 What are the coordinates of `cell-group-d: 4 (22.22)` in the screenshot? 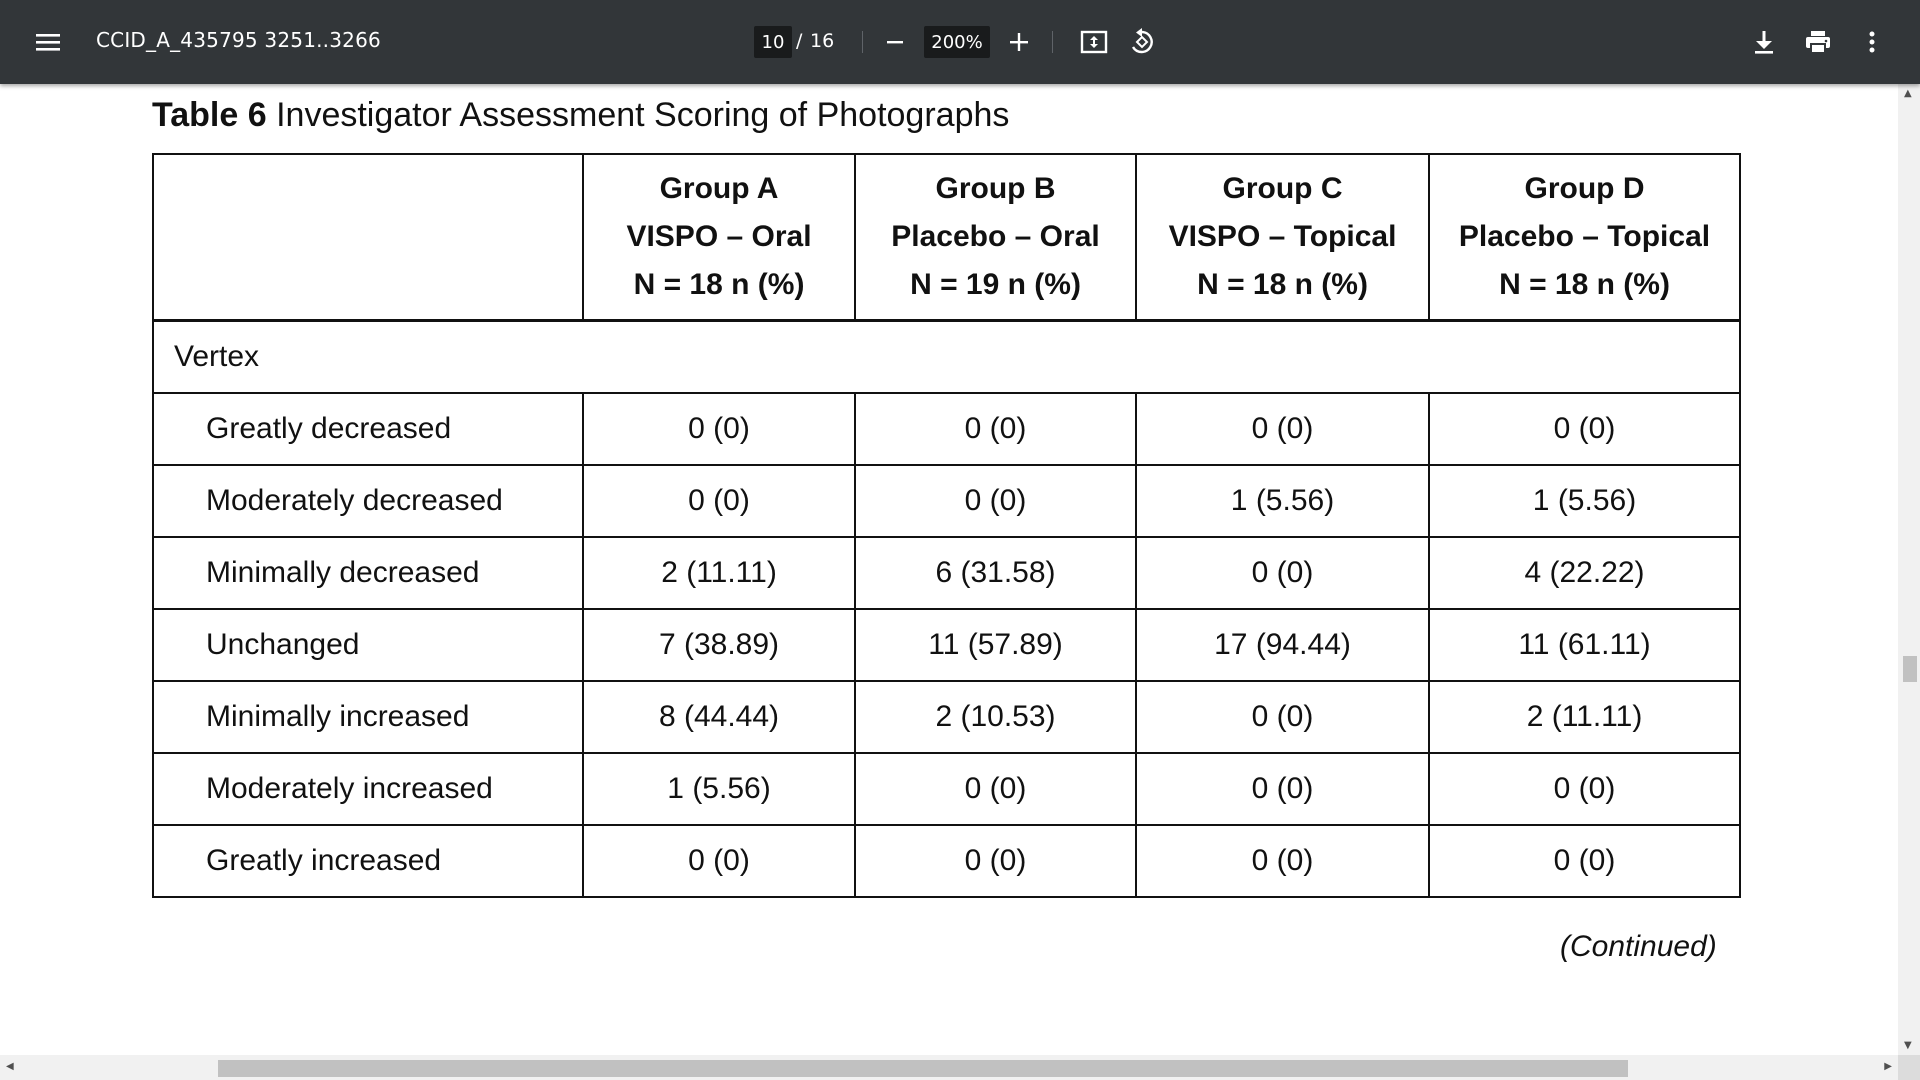 It's located at (1584, 573).